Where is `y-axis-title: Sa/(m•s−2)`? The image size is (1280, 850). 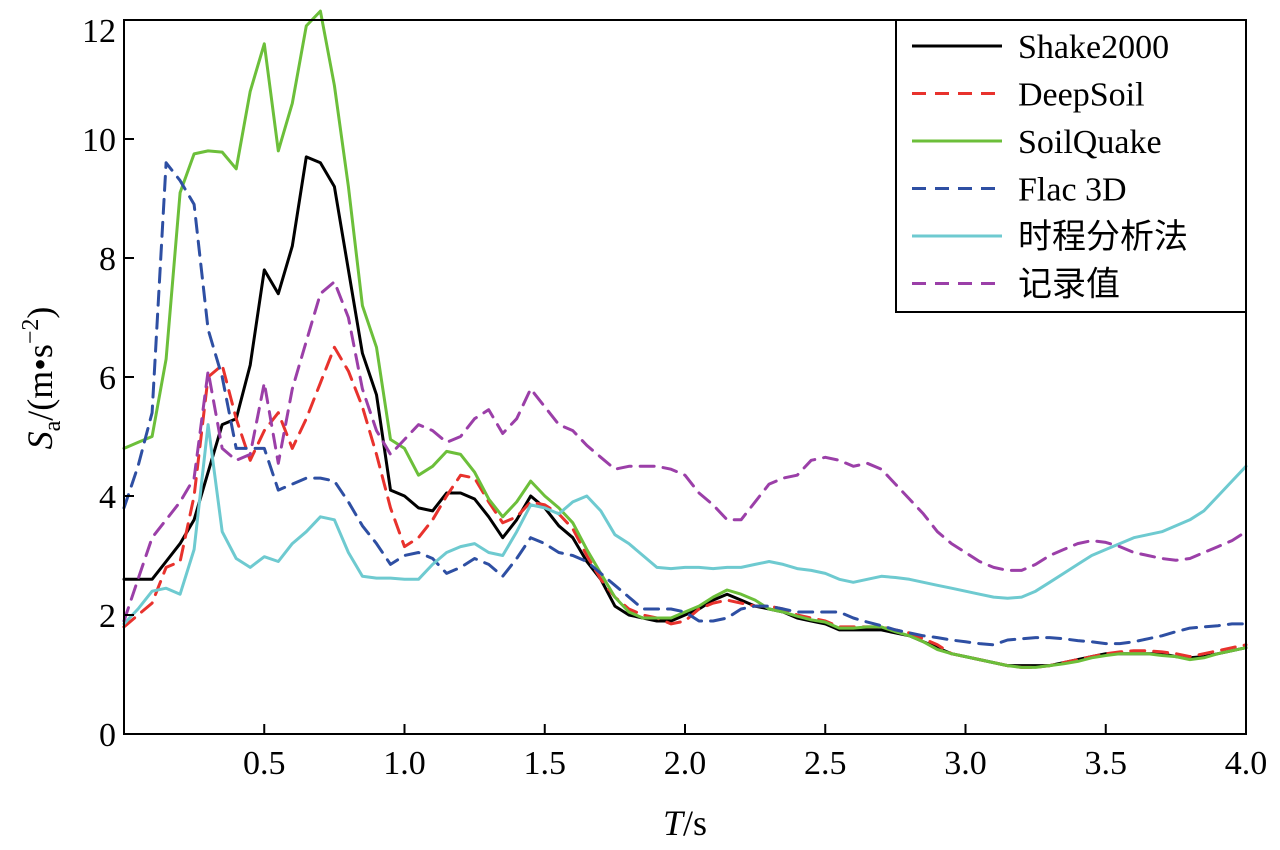 y-axis-title: Sa/(m•s−2) is located at coordinates (42, 378).